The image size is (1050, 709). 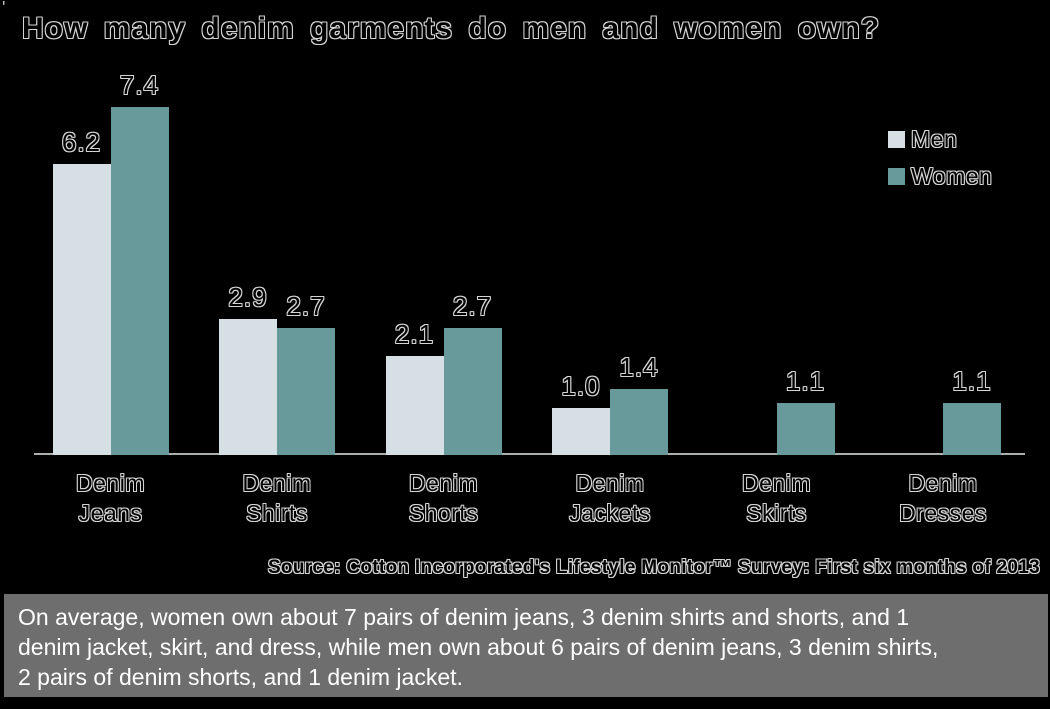 What do you see at coordinates (581, 431) in the screenshot?
I see `bar-men-denim-jackets` at bounding box center [581, 431].